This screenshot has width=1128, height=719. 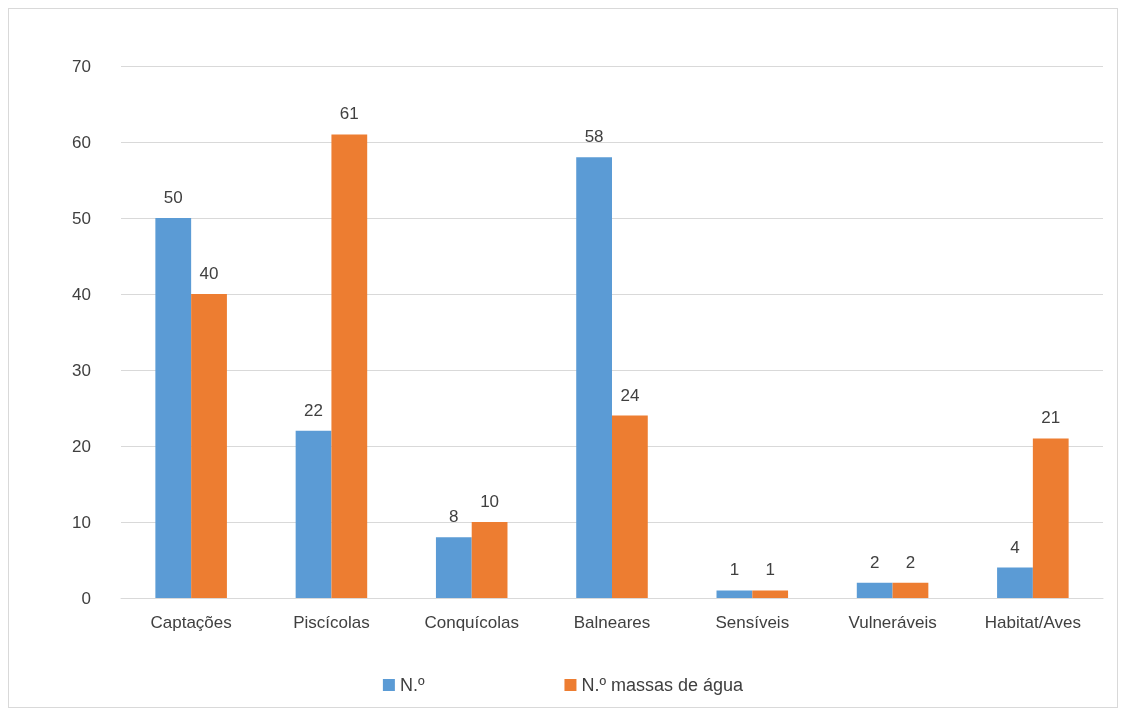 I want to click on data-label: 61, so click(x=349, y=114).